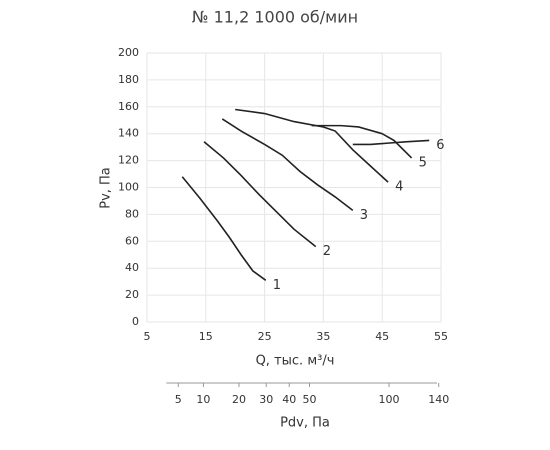 Image resolution: width=550 pixels, height=450 pixels. Describe the element at coordinates (265, 336) in the screenshot. I see `x-tick-label: 25` at that location.